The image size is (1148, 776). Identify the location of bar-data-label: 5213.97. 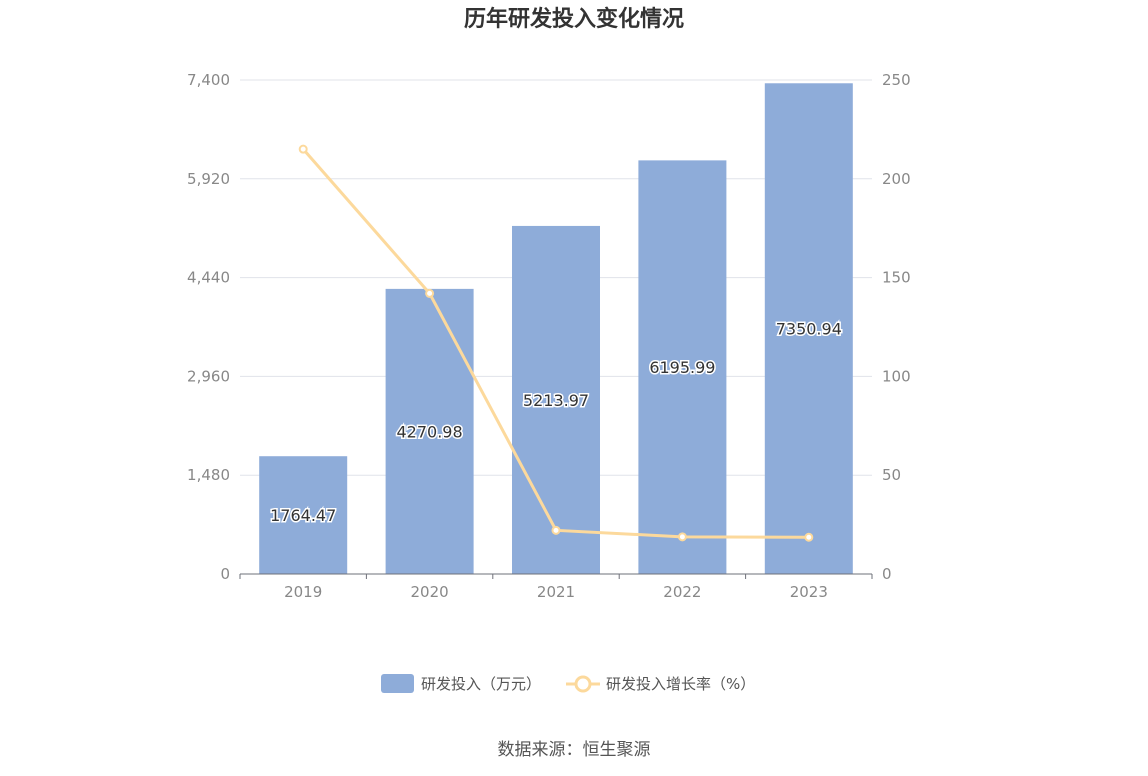
(556, 400).